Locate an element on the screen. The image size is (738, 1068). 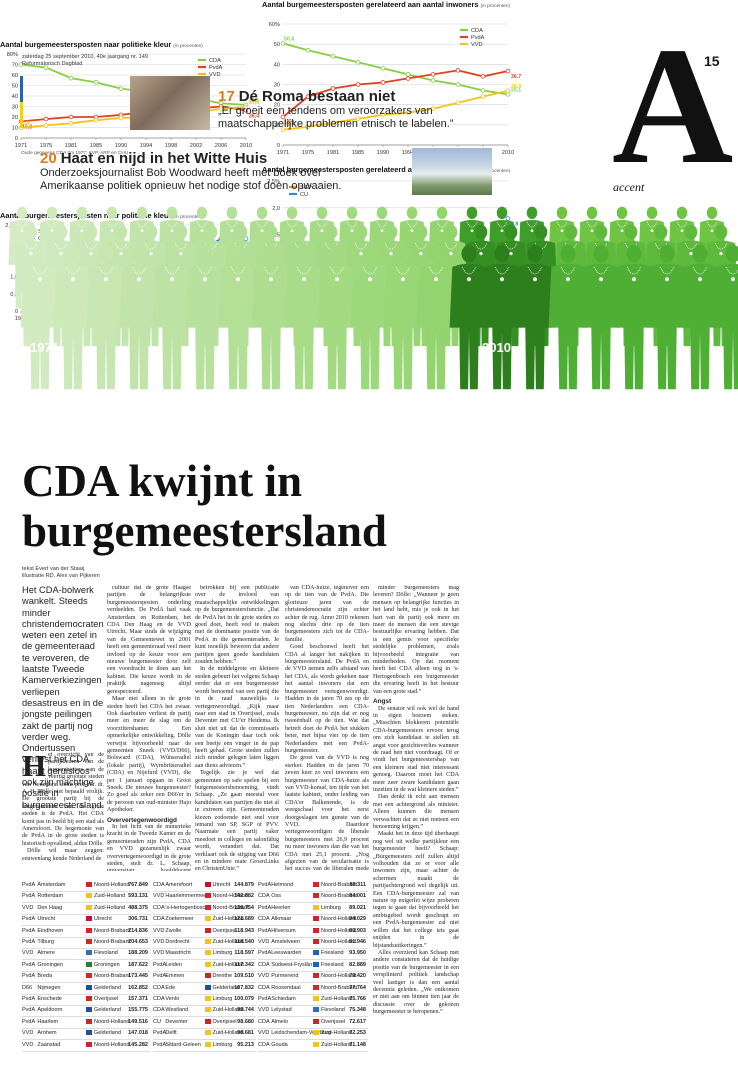
value-label: 26,4 is located at coordinates (254, 116).